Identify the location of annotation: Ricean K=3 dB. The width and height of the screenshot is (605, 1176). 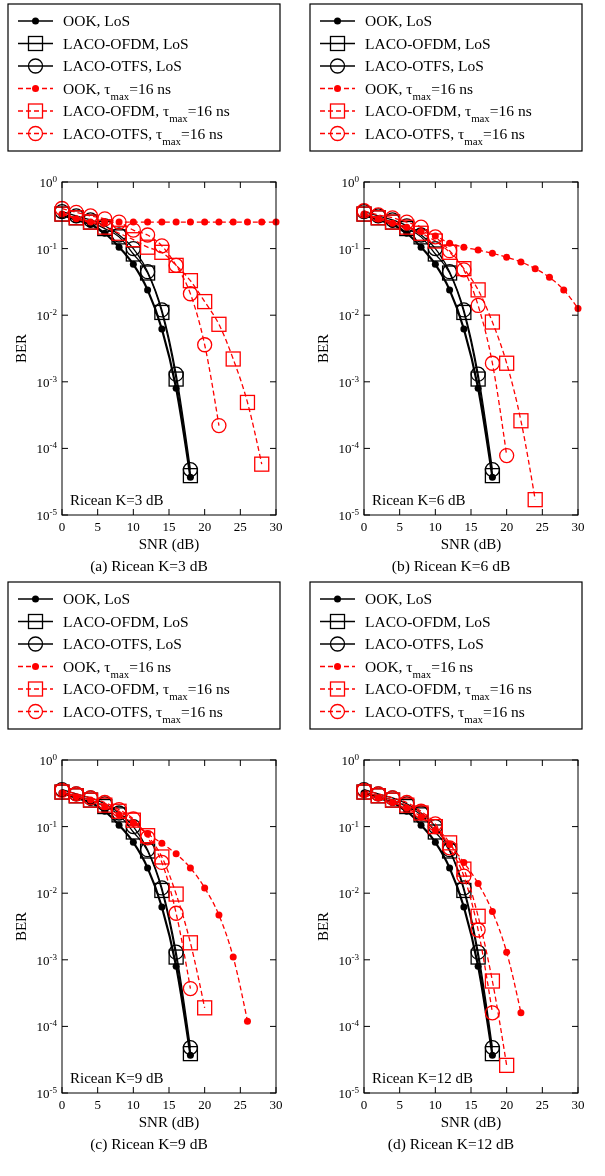
(117, 500).